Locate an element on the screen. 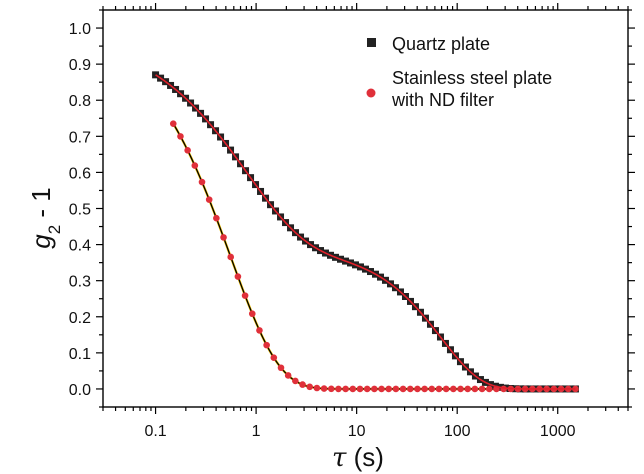 The image size is (644, 474). y-tick-label: 0.1 is located at coordinates (80, 354).